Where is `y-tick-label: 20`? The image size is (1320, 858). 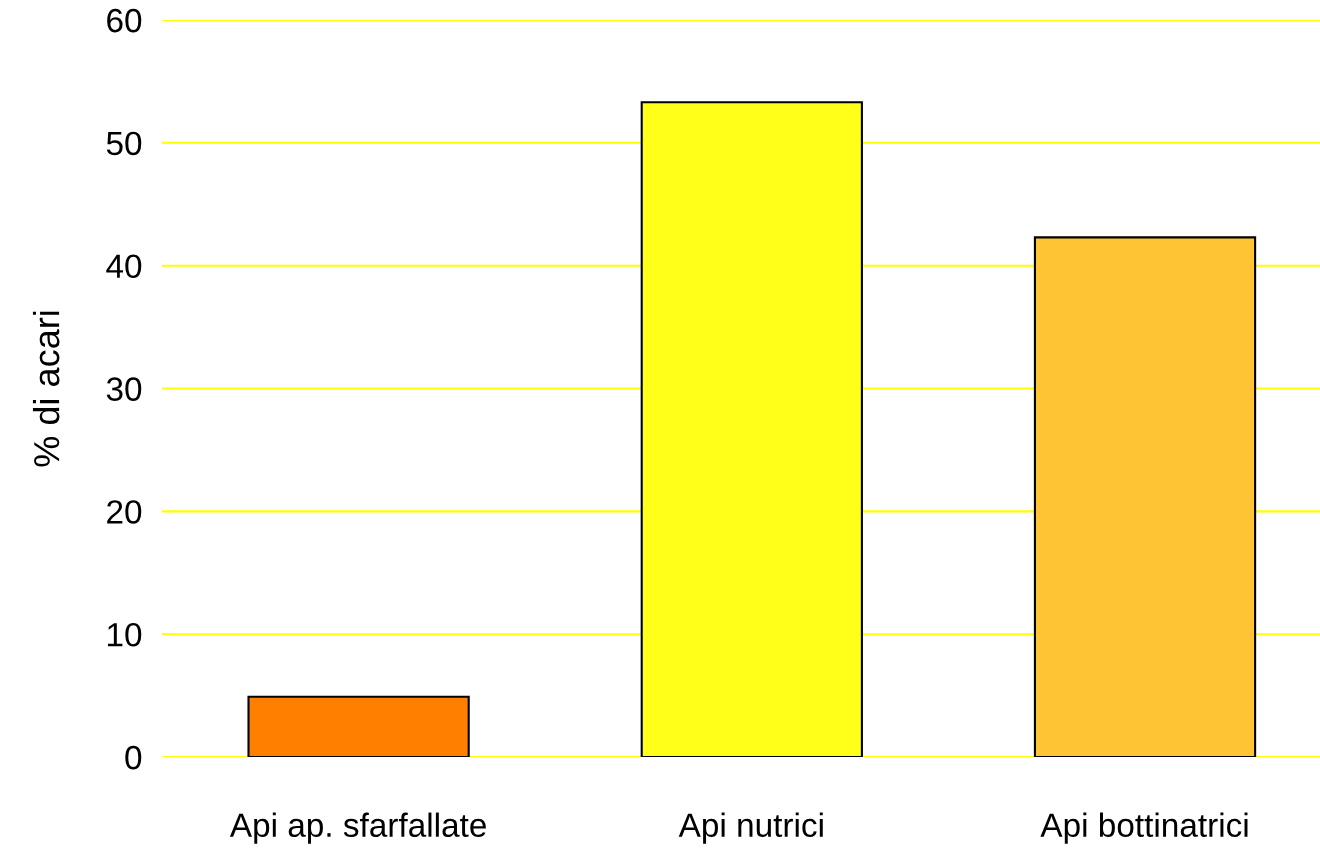
y-tick-label: 20 is located at coordinates (124, 512).